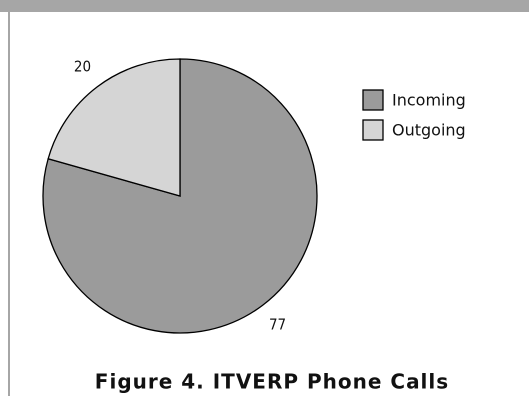 This screenshot has width=529, height=410. Describe the element at coordinates (82, 67) in the screenshot. I see `data-label: 20` at that location.